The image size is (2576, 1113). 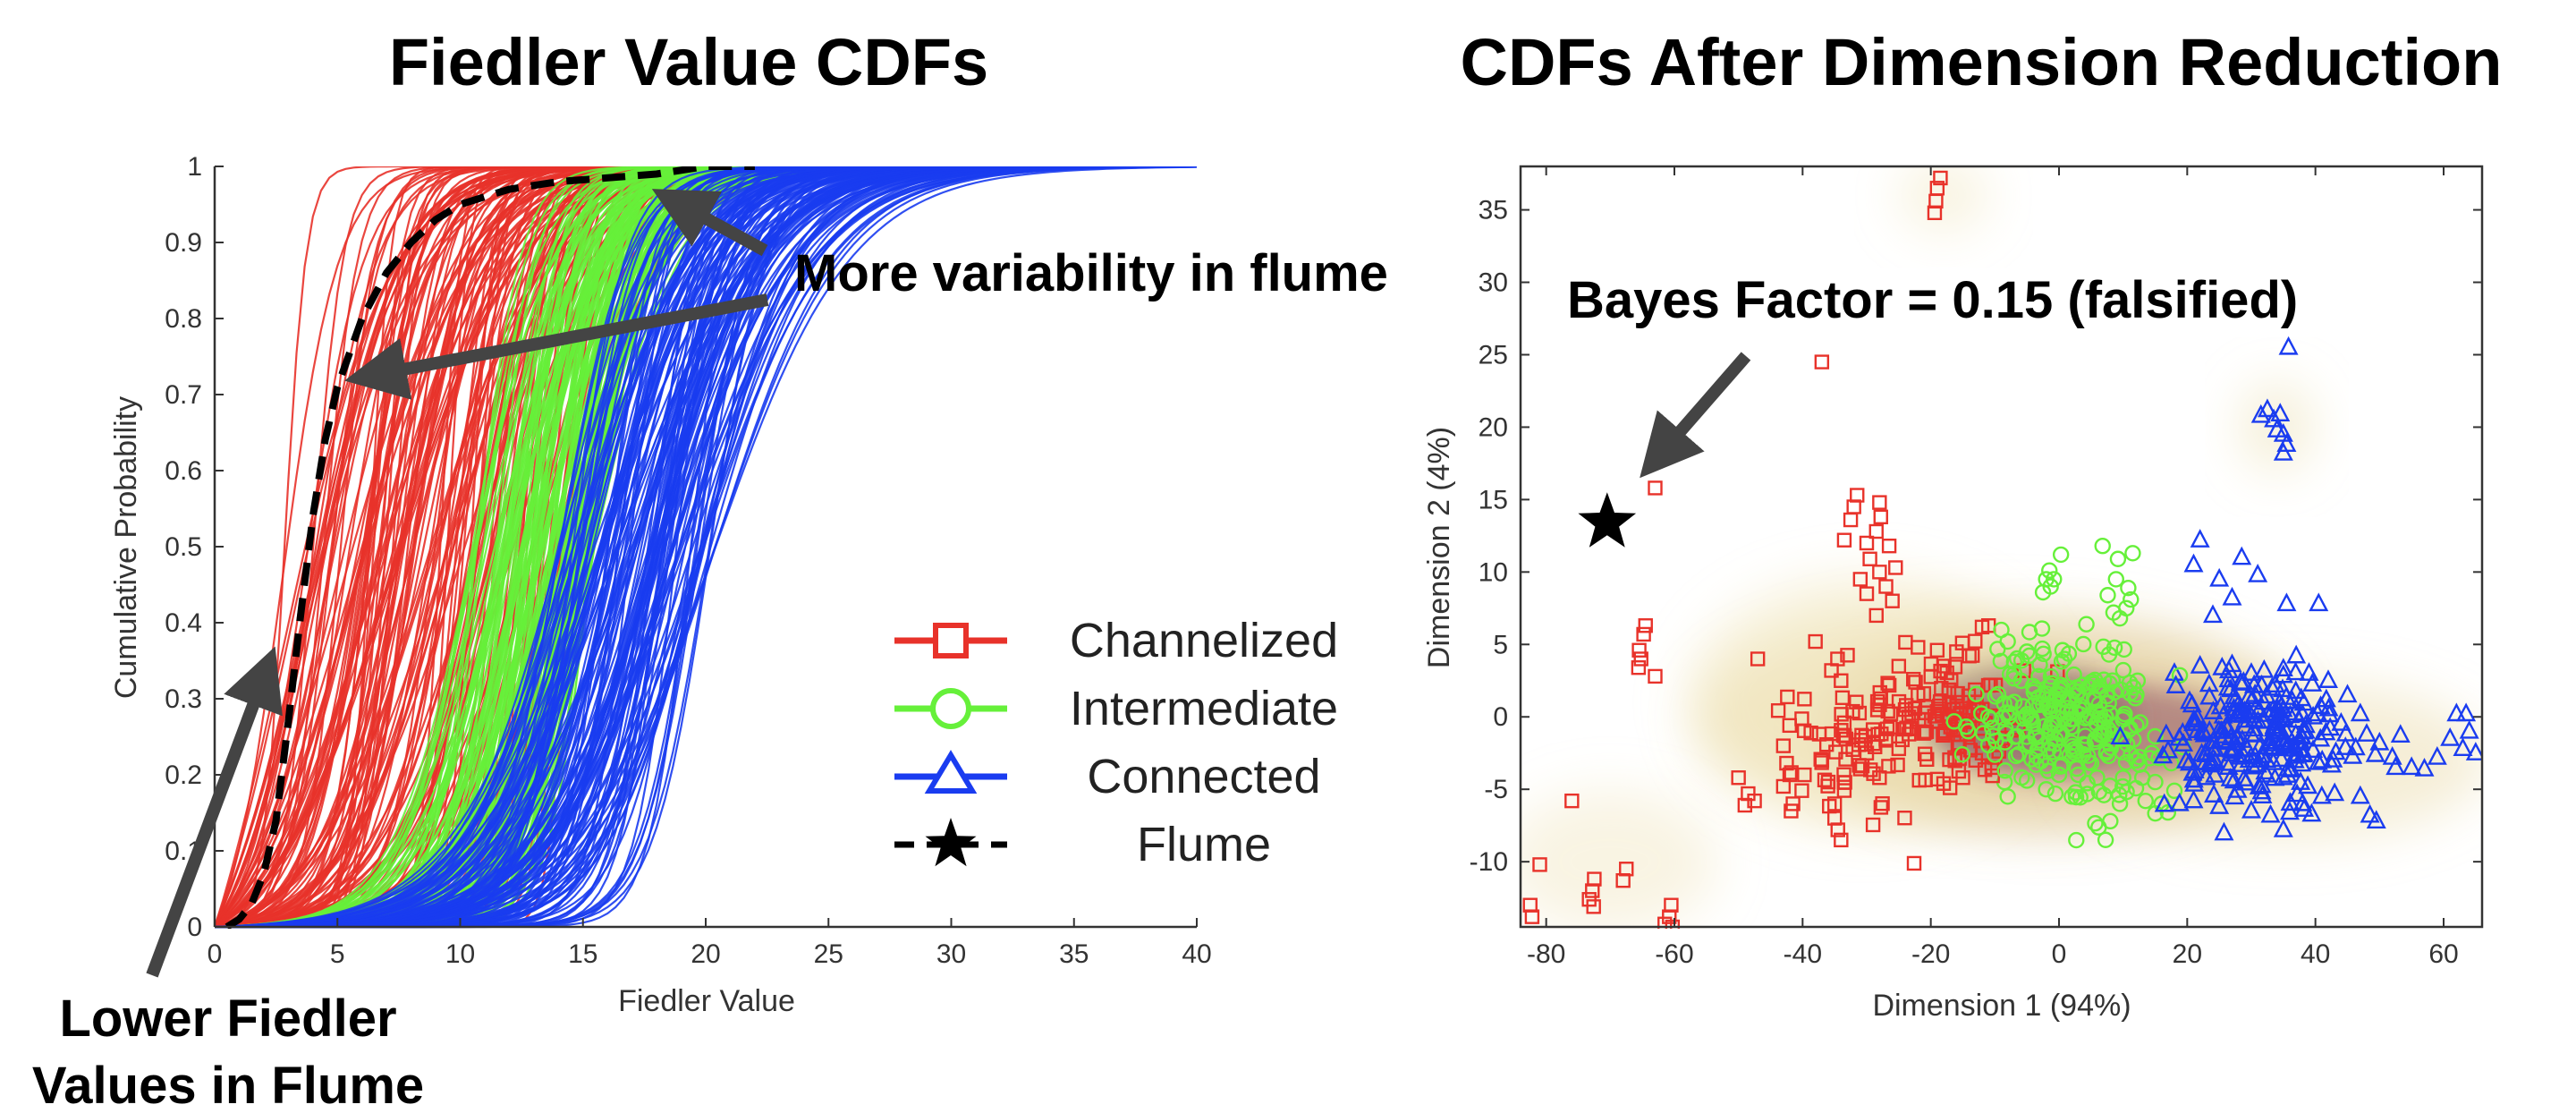 I want to click on right-x-tick-label: -40, so click(x=1803, y=954).